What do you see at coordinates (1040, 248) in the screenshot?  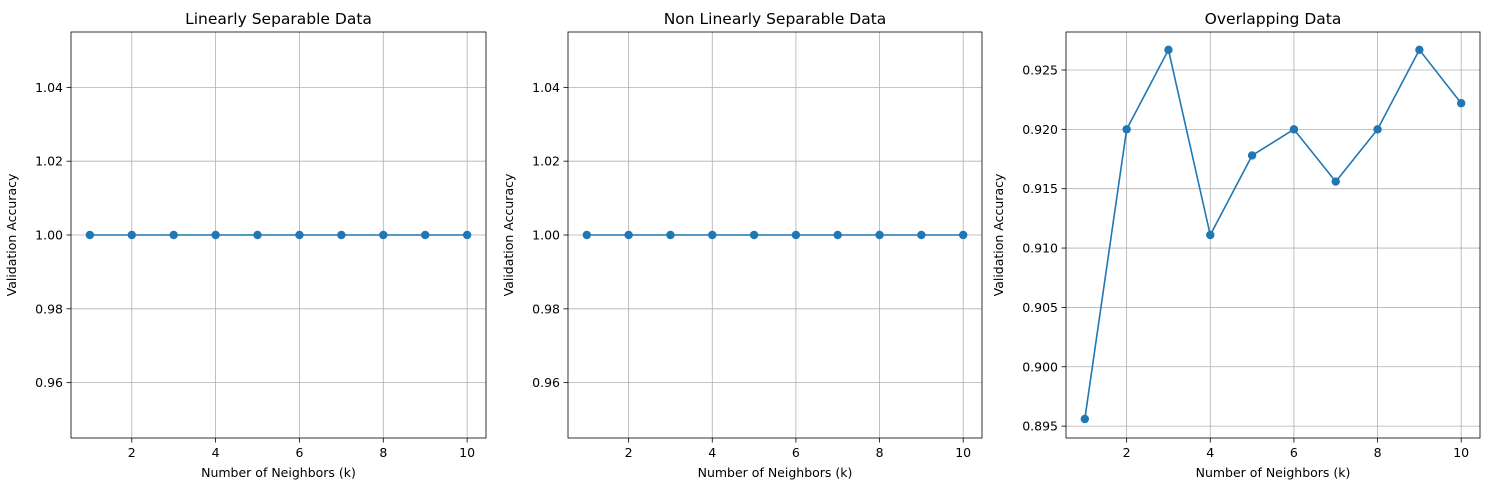 I see `y-tick-label: 0.910` at bounding box center [1040, 248].